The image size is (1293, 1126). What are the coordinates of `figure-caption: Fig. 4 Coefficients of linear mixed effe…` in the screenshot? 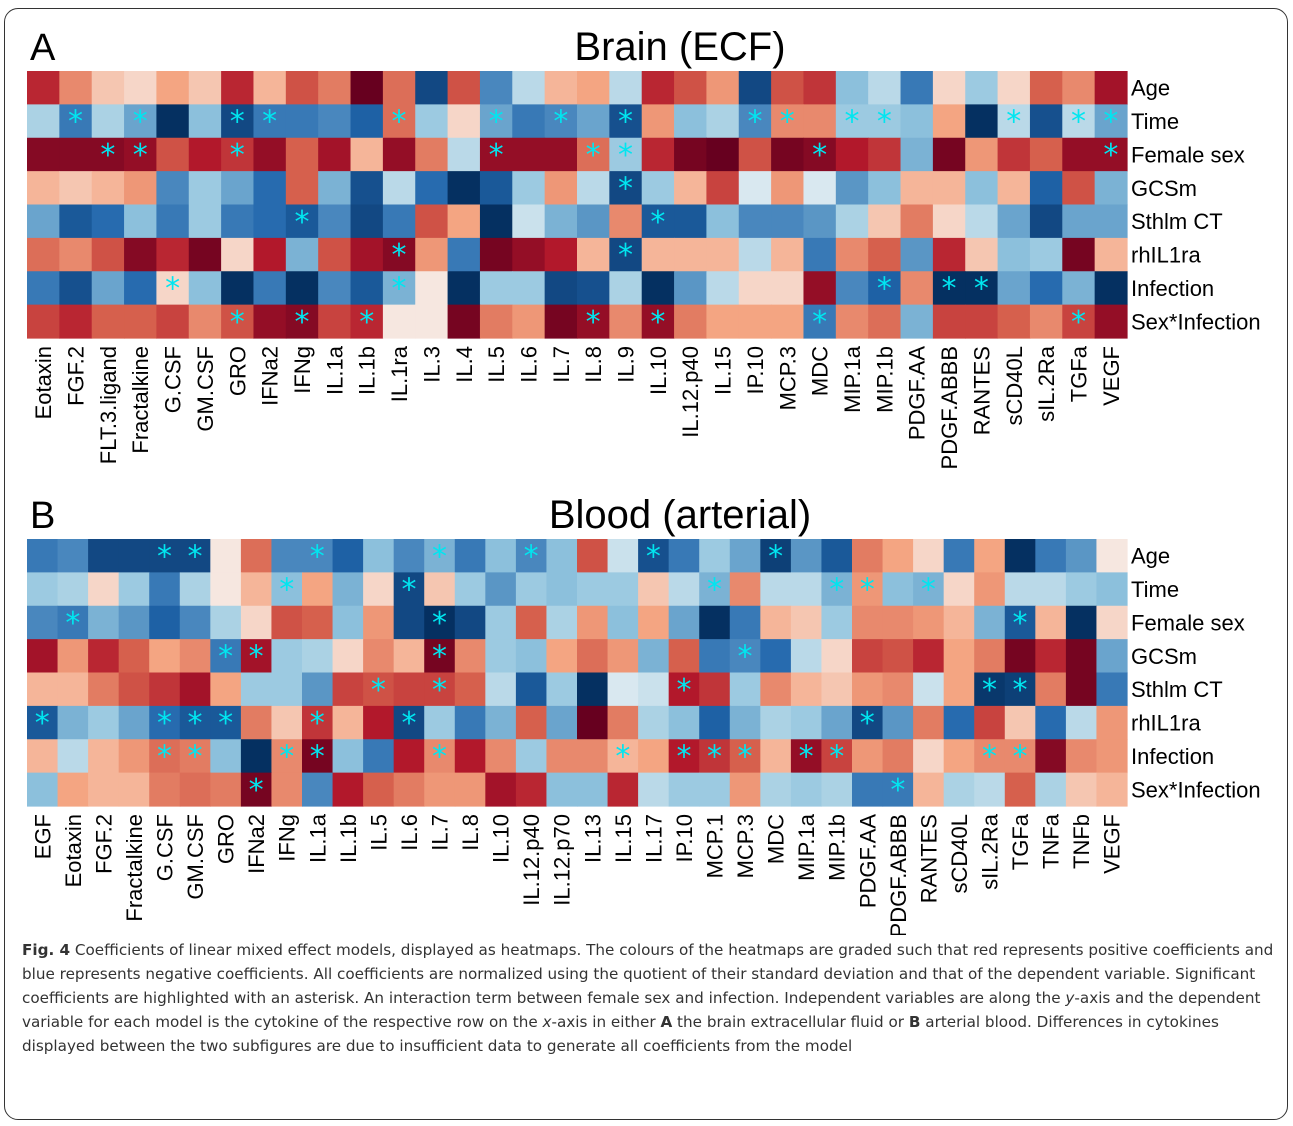 It's located at (649, 998).